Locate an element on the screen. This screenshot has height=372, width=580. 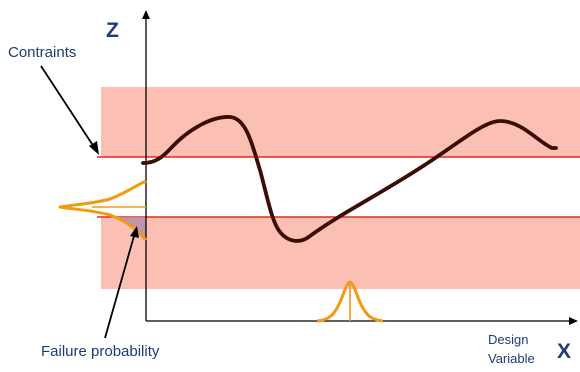
failure-probability-area is located at coordinates (129, 228).